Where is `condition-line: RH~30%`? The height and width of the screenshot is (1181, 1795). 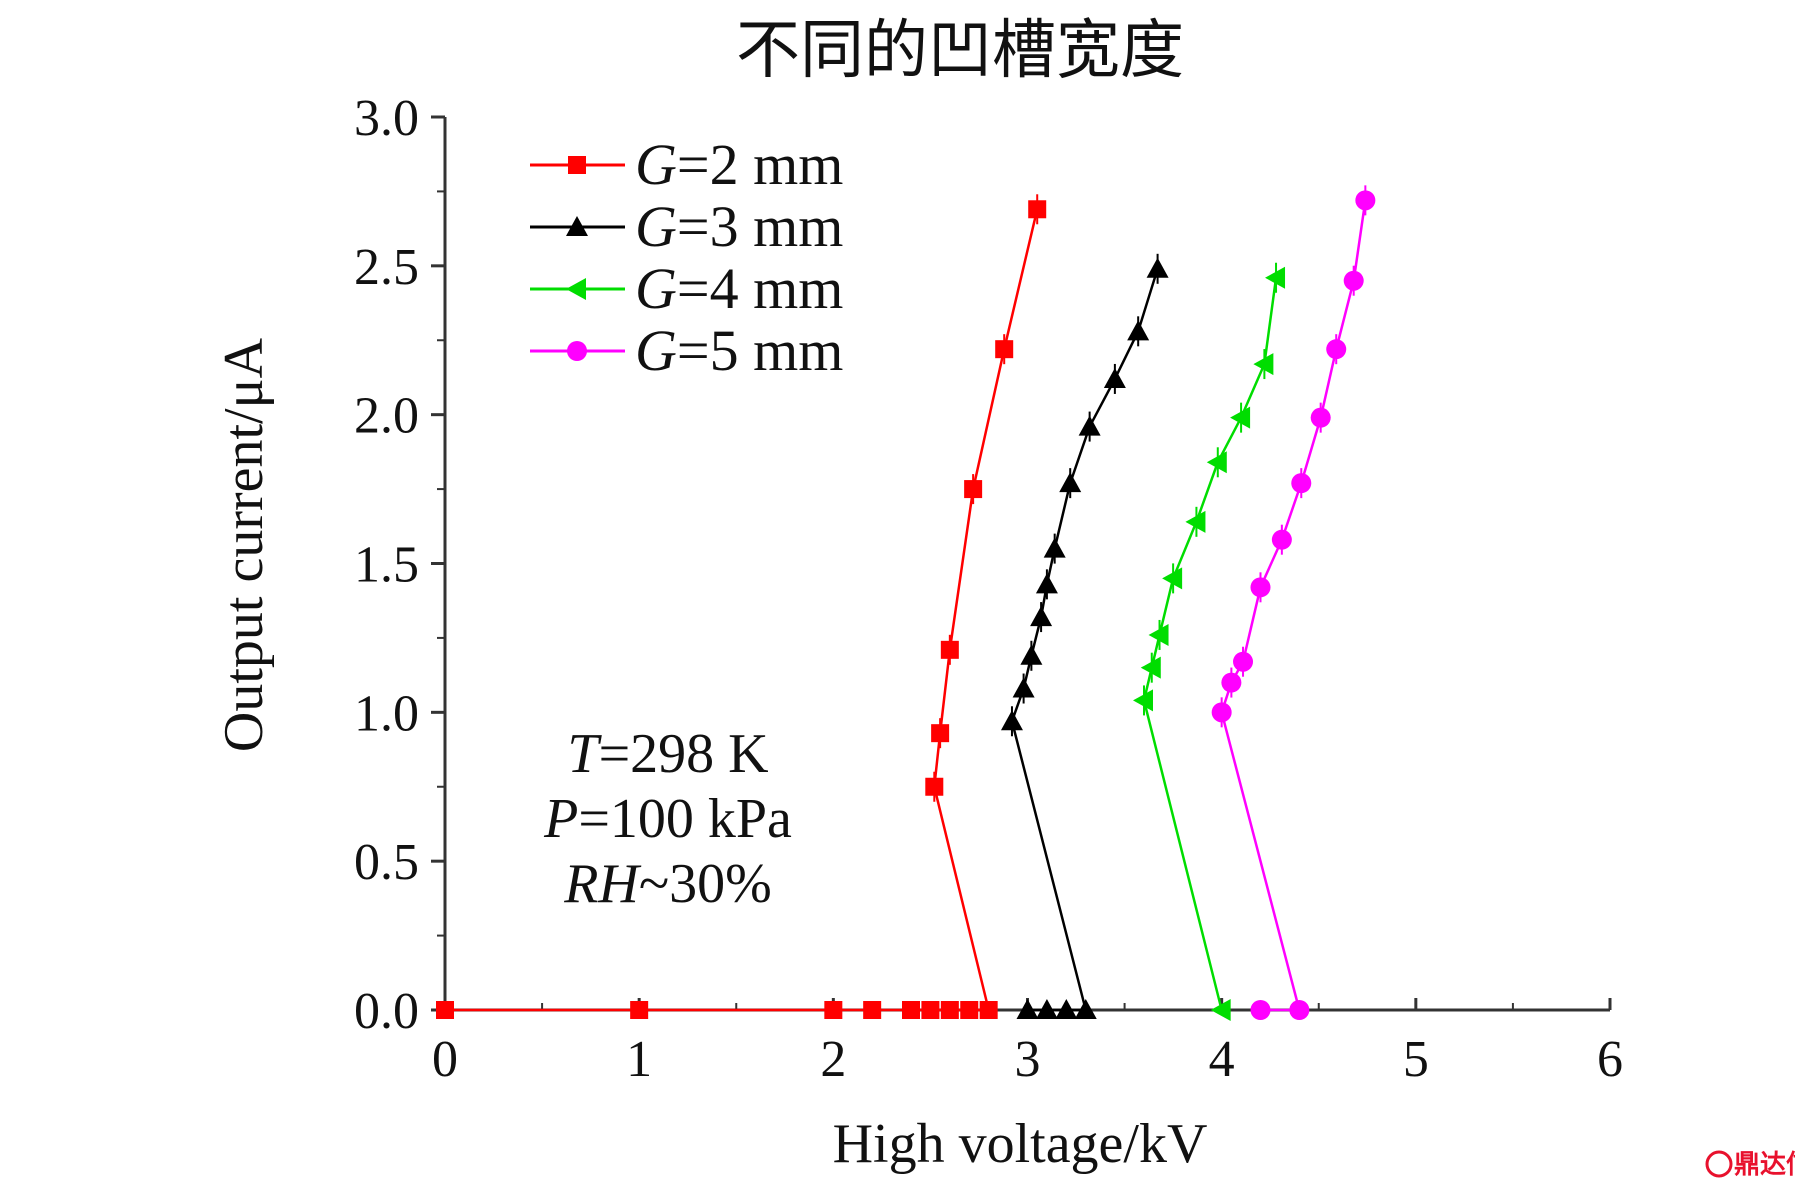
condition-line: RH~30% is located at coordinates (667, 884).